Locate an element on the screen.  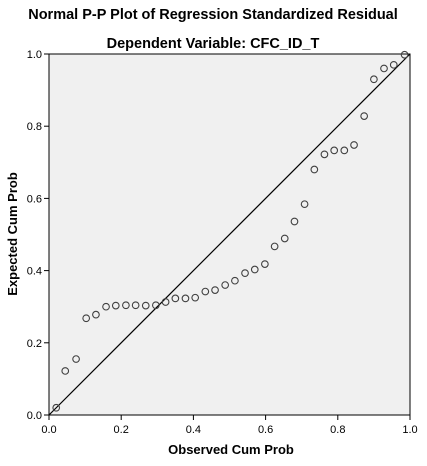
y-tick-label: 0.4 is located at coordinates (34, 272).